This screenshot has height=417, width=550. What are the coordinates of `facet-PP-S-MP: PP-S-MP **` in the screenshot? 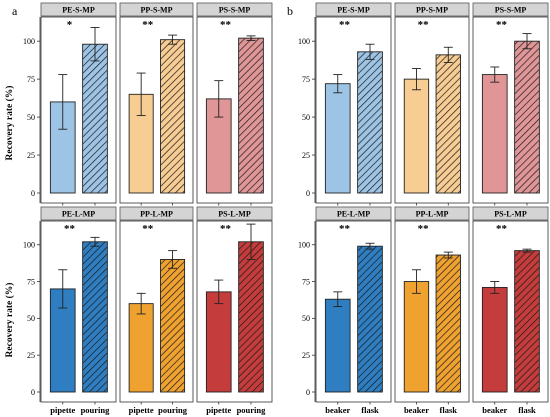 It's located at (156, 104).